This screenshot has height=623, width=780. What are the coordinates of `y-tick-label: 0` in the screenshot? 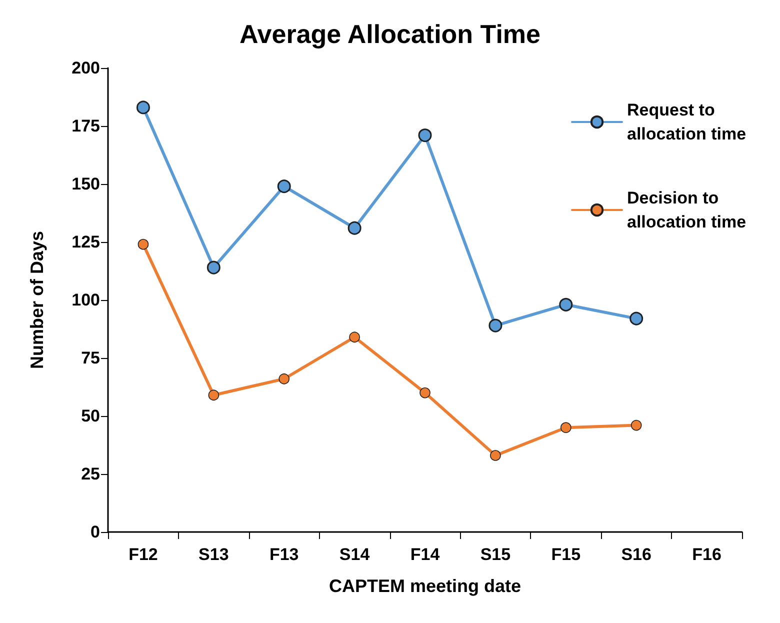 It's located at (95, 532).